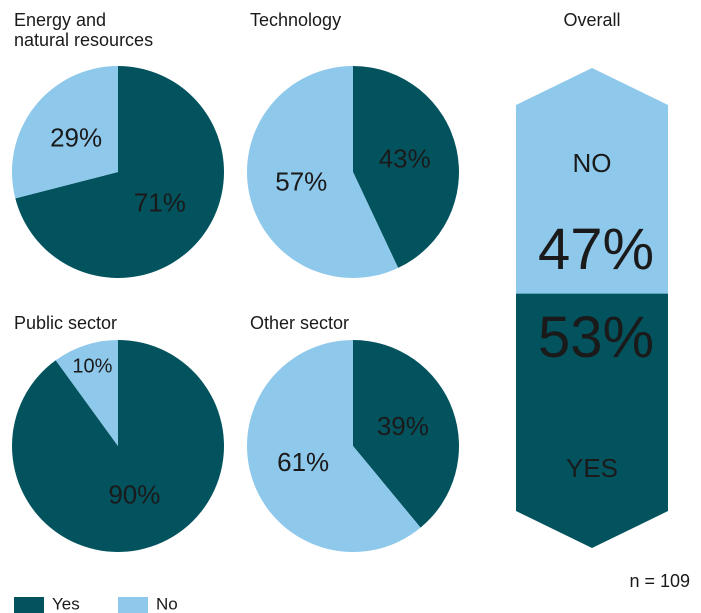  I want to click on note: n = 109, so click(659, 581).